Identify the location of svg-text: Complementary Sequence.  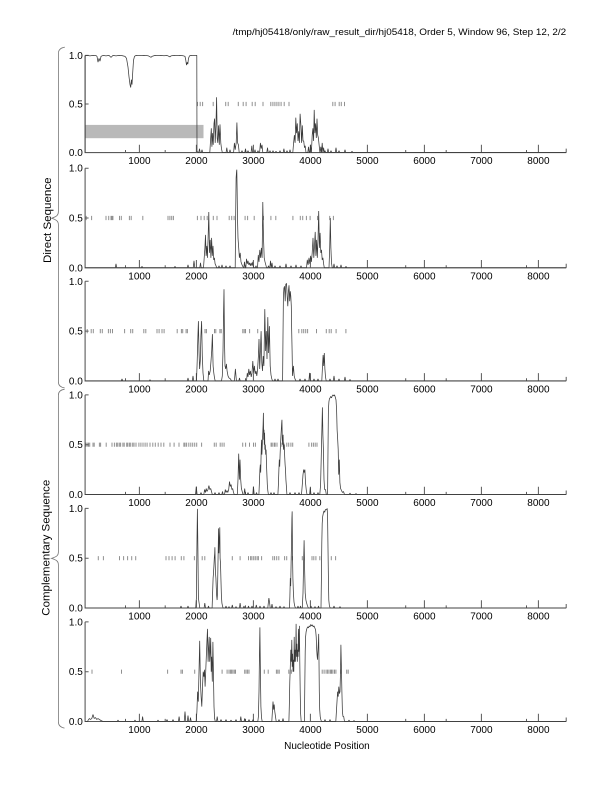
(47, 548).